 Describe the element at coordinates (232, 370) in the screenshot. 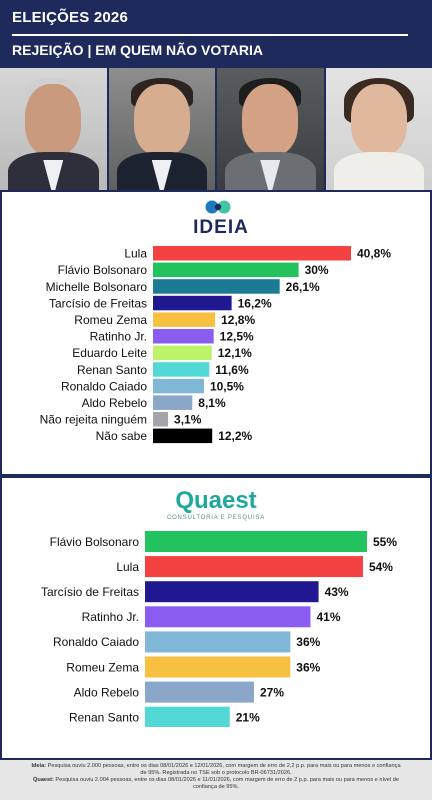

I see `value-label: 11,6%` at that location.